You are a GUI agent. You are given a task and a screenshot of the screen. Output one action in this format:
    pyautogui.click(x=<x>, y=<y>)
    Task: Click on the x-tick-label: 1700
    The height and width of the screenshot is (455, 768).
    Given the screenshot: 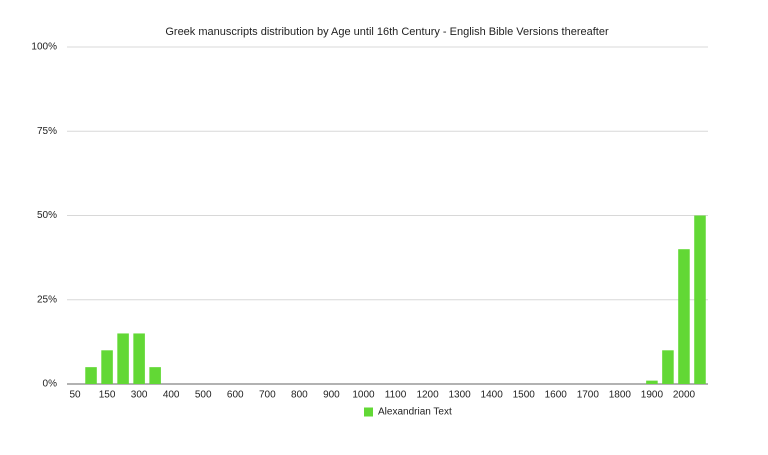 What is the action you would take?
    pyautogui.click(x=588, y=395)
    